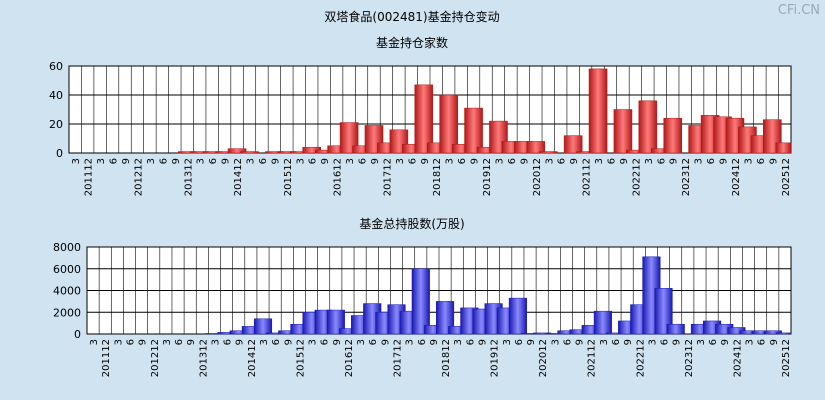  What do you see at coordinates (67, 312) in the screenshot?
I see `chart2-ytick-label: 2000` at bounding box center [67, 312].